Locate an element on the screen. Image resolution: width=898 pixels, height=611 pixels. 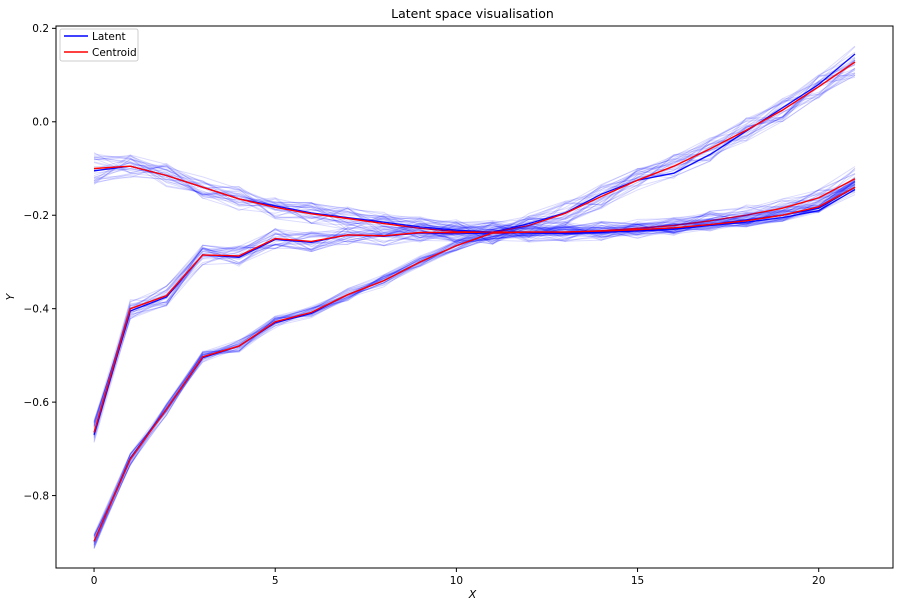
x-axis: 0 5 10 15 20 is located at coordinates (458, 577).